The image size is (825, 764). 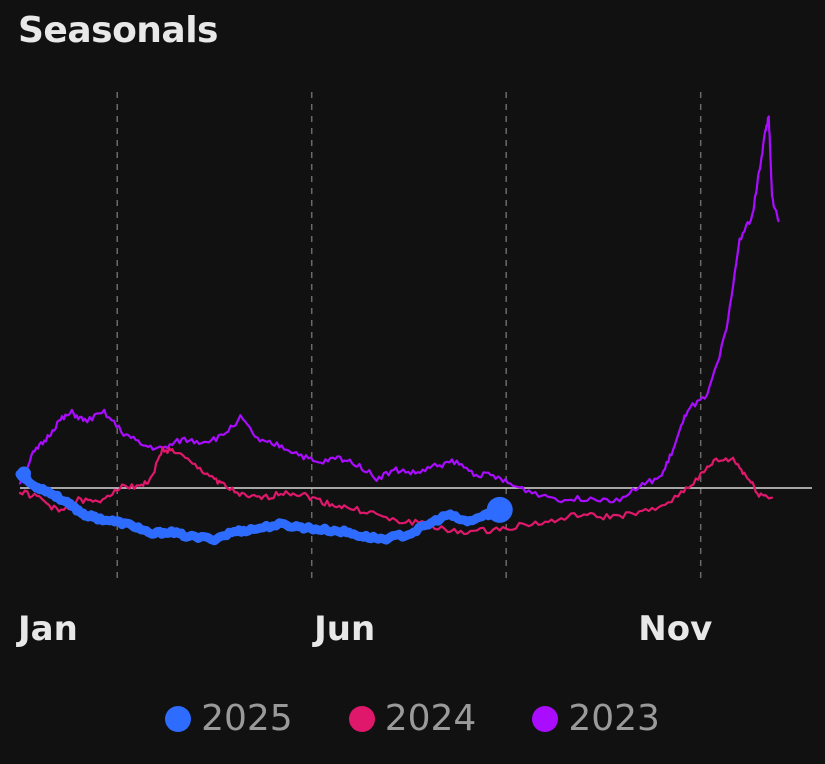 What do you see at coordinates (24, 473) in the screenshot?
I see `series-start-marker-2025` at bounding box center [24, 473].